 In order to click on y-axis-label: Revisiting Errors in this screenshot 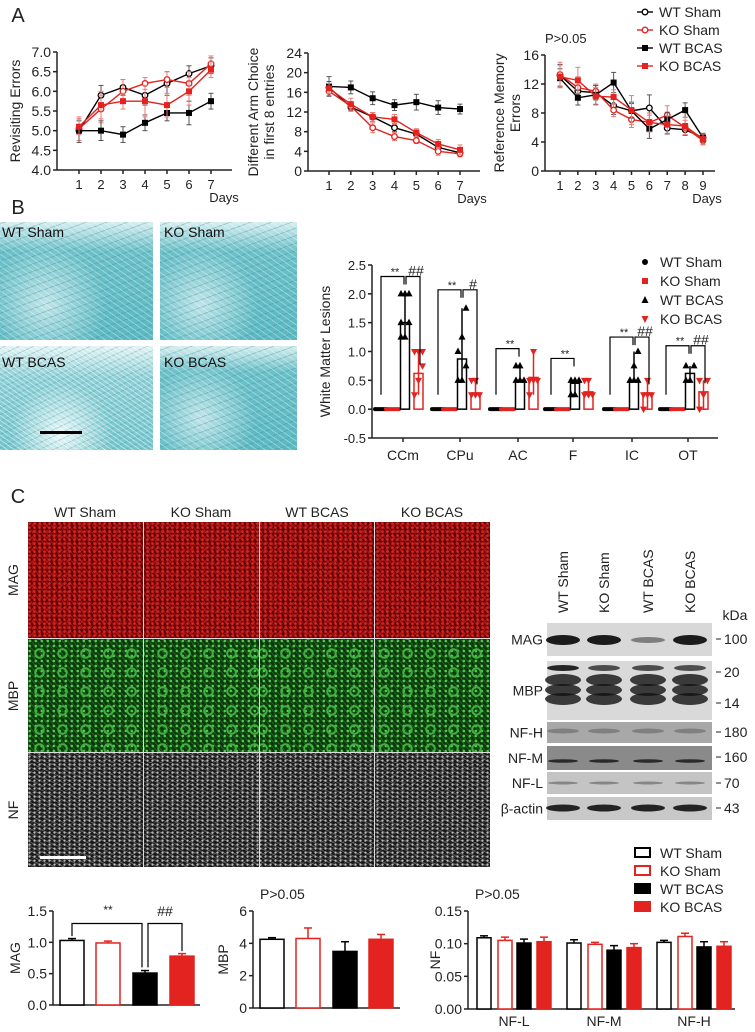, I will do `click(15, 111)`.